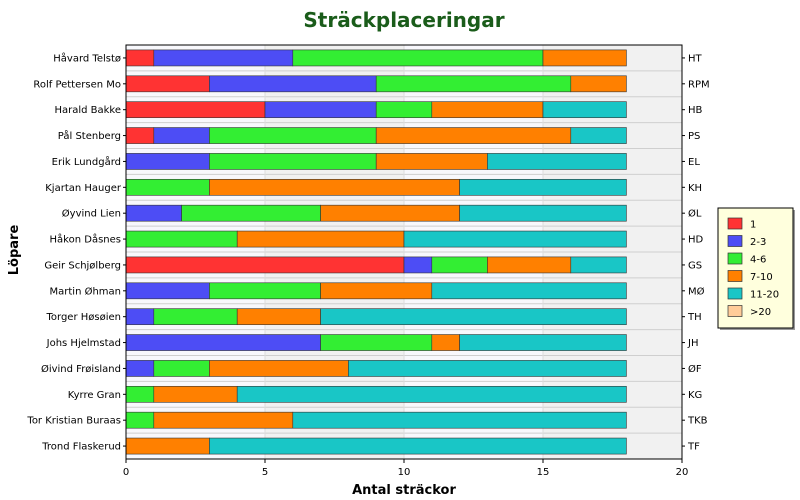  Describe the element at coordinates (694, 317) in the screenshot. I see `y-tick-label-right: TH` at that location.